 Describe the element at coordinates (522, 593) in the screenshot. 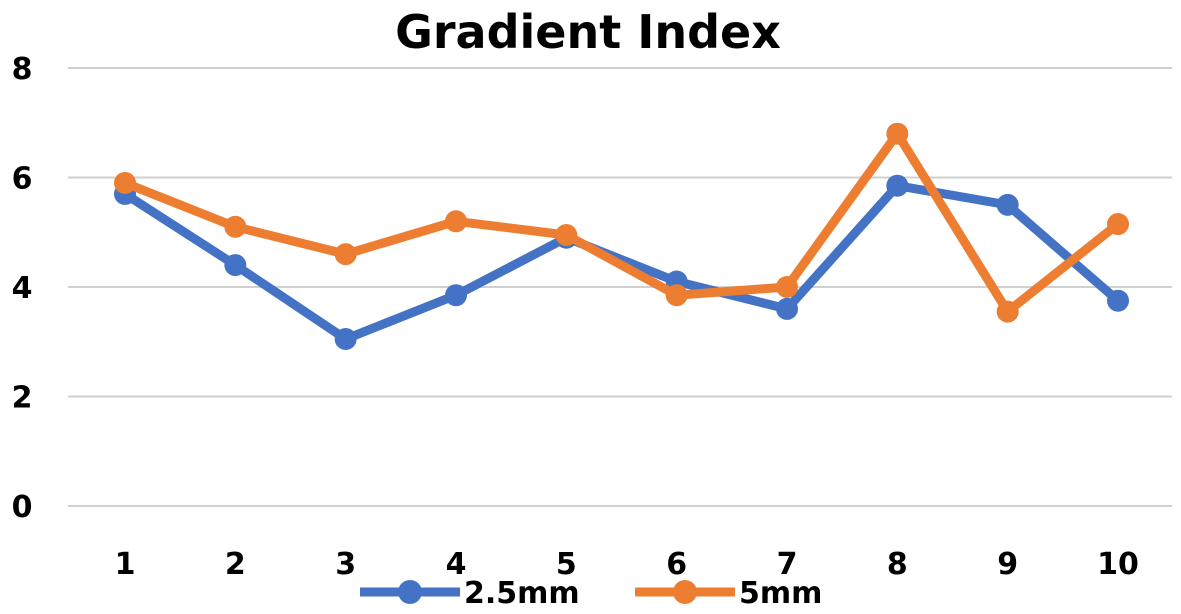

I see `legend-label: 2.5mm` at that location.